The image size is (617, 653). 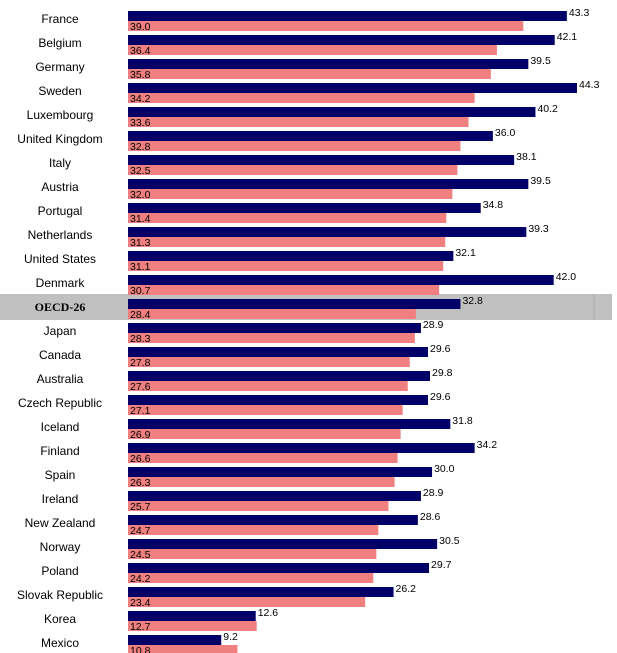 I want to click on category-label: Denmark, so click(x=61, y=283).